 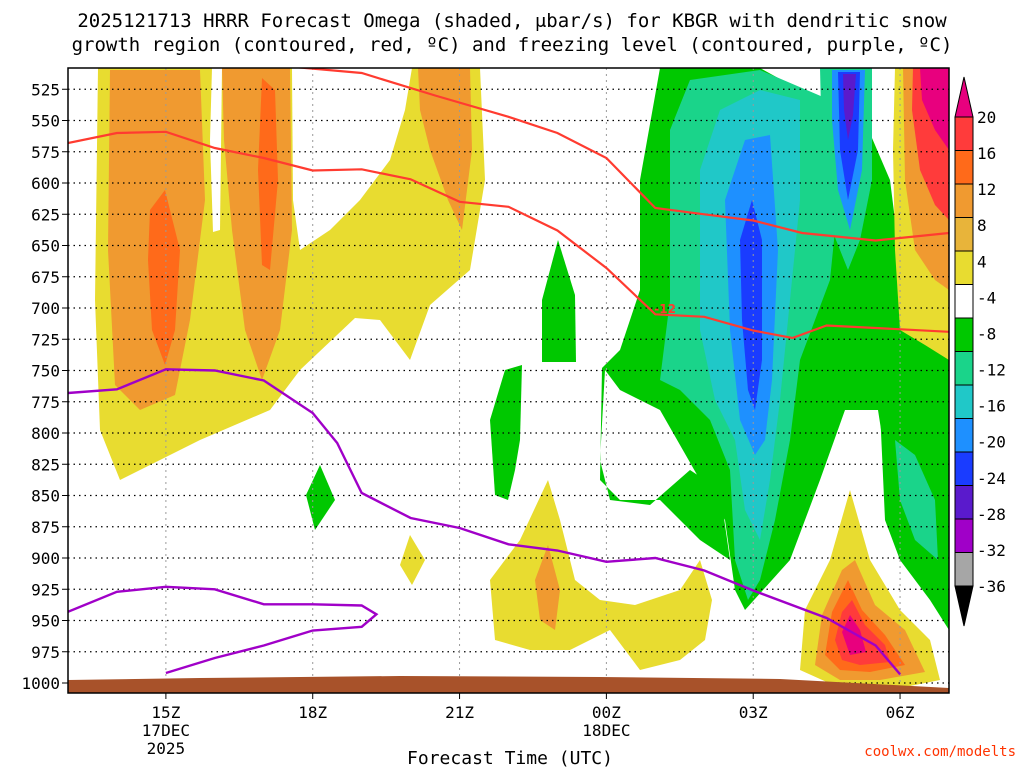 I want to click on colorbar-label: -16, so click(x=991, y=406).